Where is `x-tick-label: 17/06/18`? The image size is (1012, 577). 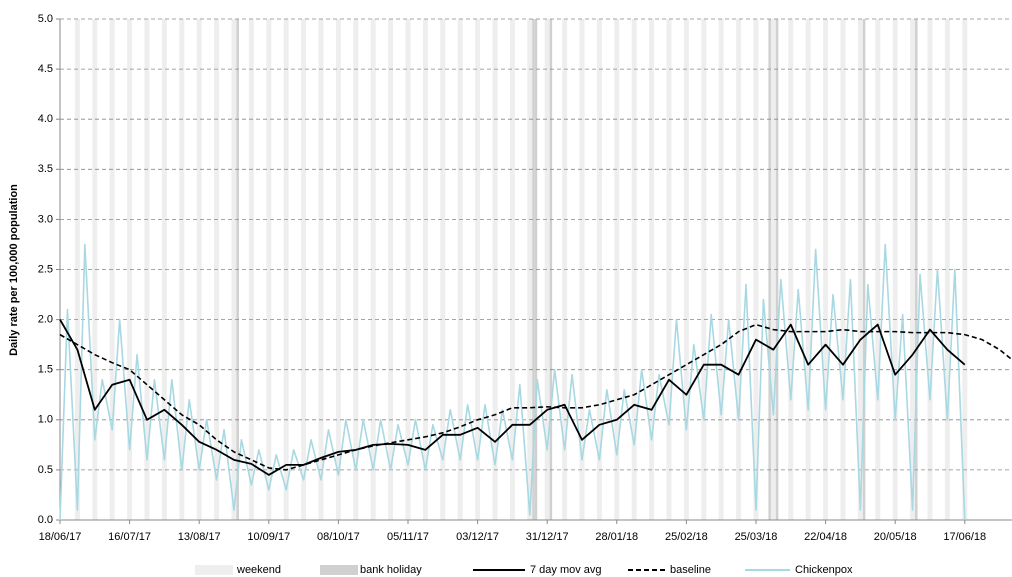 x-tick-label: 17/06/18 is located at coordinates (964, 537).